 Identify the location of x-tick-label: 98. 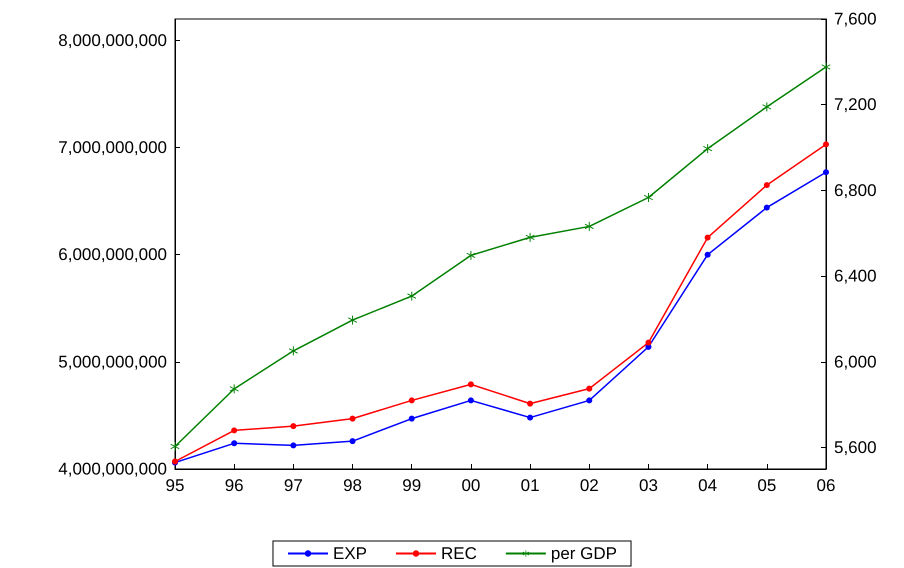
(352, 485).